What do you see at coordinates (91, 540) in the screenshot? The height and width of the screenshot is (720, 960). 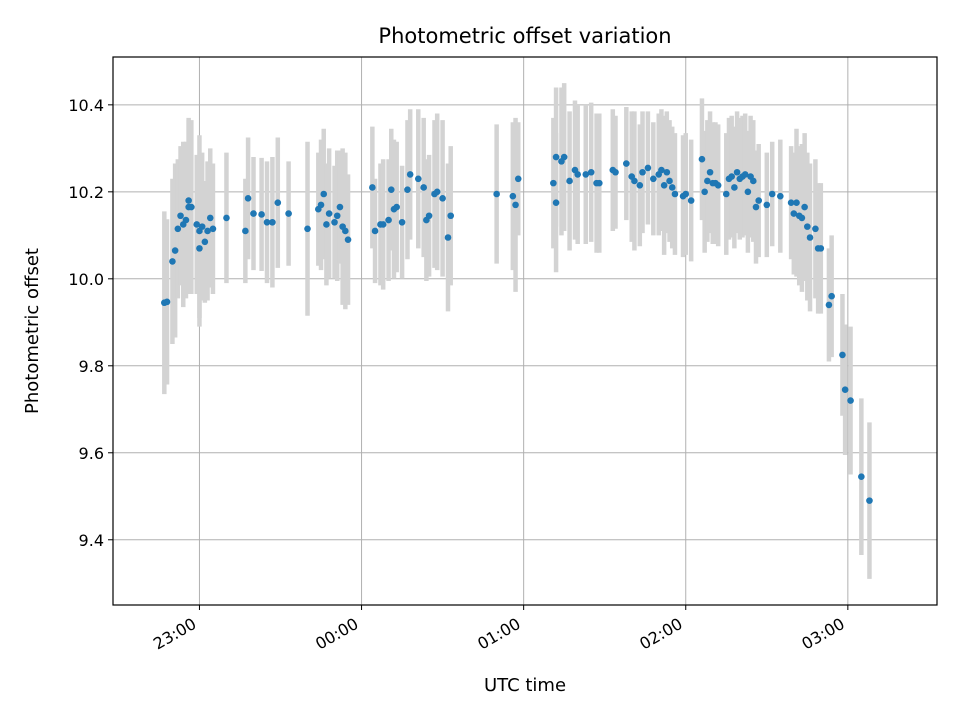 I see `y-tick-label: 9.4` at bounding box center [91, 540].